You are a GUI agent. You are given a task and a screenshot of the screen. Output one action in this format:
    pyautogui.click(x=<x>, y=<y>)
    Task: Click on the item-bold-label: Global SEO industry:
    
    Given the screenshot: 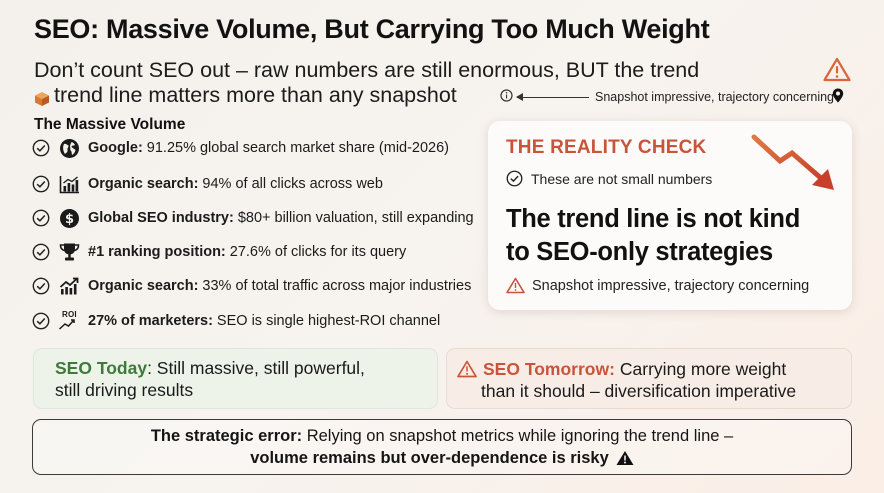 What is the action you would take?
    pyautogui.click(x=161, y=218)
    